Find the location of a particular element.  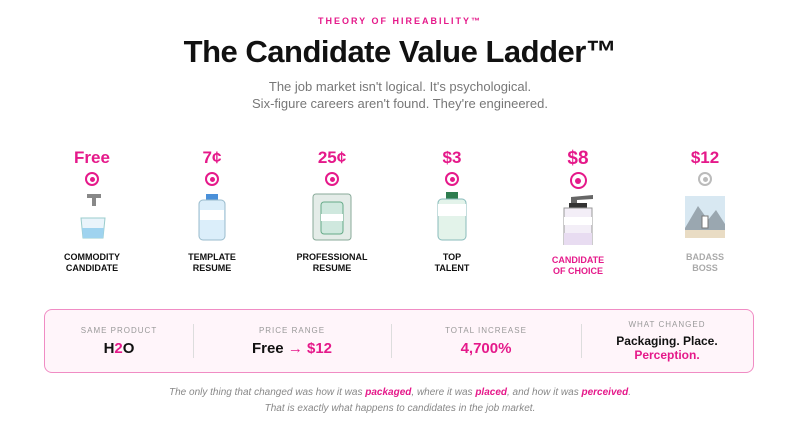

text: , and how it was is located at coordinates (544, 392).